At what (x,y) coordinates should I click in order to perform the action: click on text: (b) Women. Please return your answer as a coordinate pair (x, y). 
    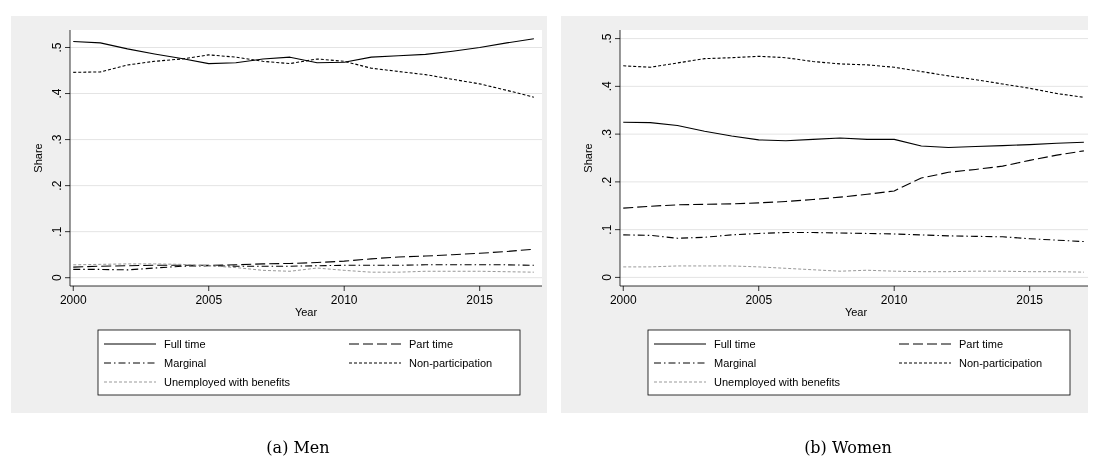
    Looking at the image, I should click on (848, 447).